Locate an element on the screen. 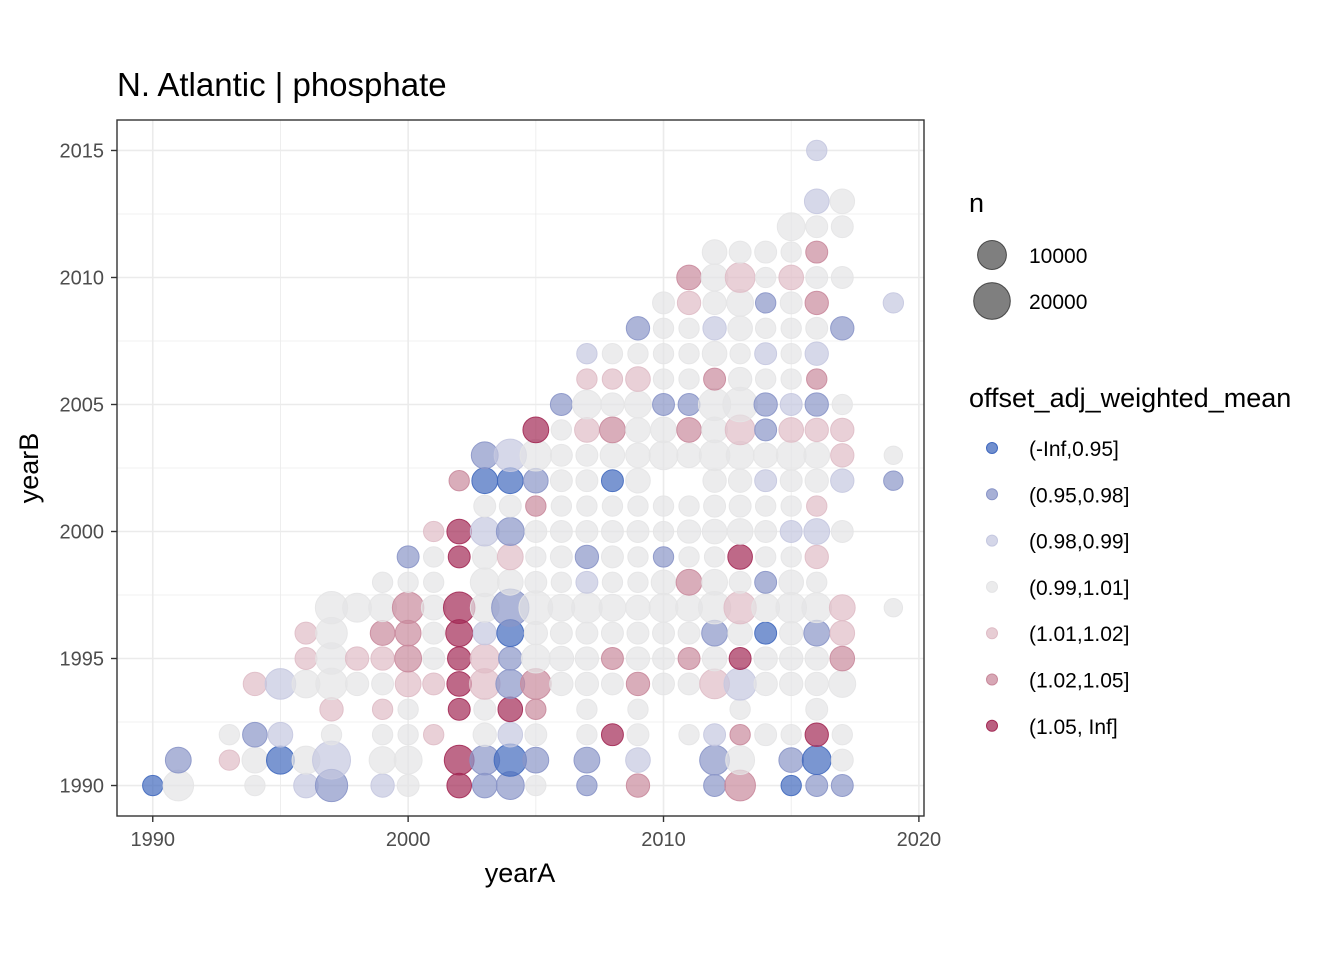 The width and height of the screenshot is (1344, 960). color-legend-label: (-Inf,0.95] is located at coordinates (1074, 449).